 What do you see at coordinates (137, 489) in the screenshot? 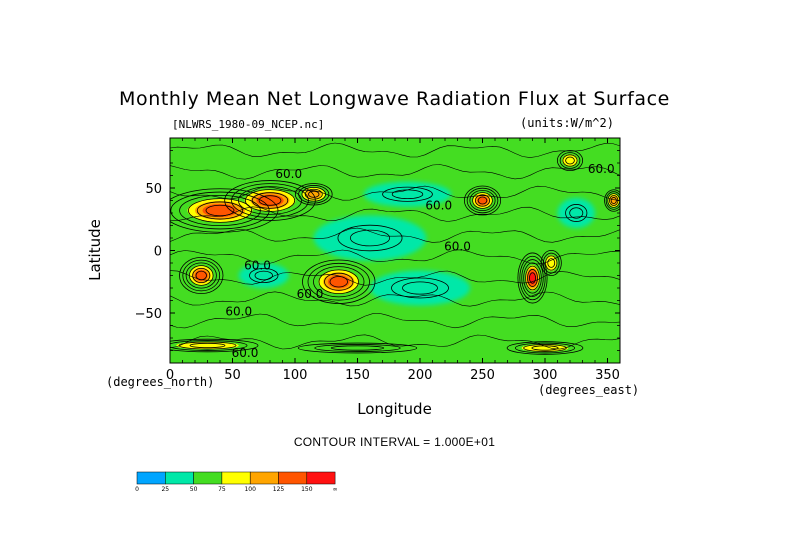
I see `colorbar-label: 0` at bounding box center [137, 489].